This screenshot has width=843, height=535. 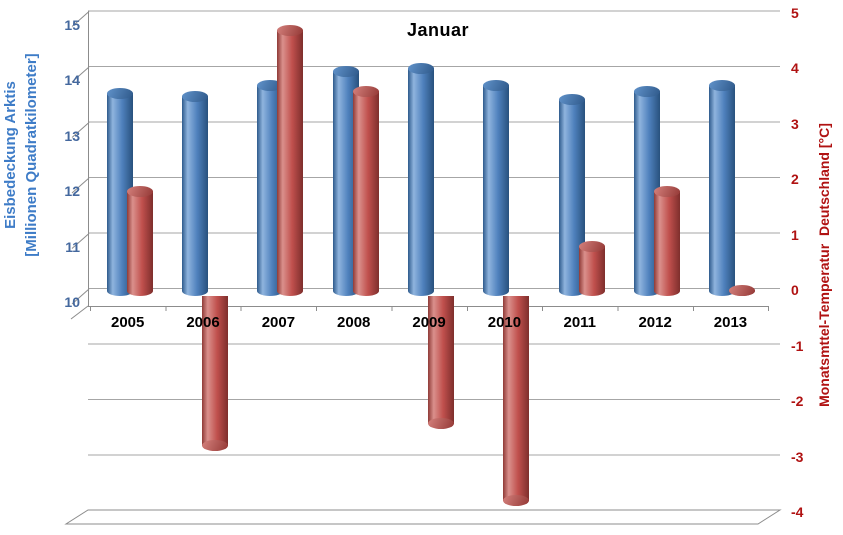 What do you see at coordinates (119, 94) in the screenshot?
I see `bar-eisbedeckung-2005-cap` at bounding box center [119, 94].